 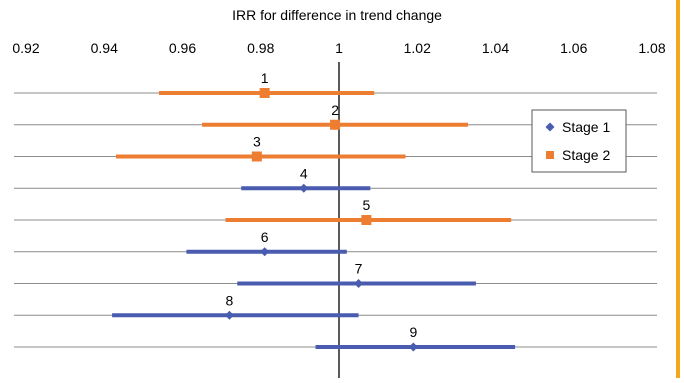 I want to click on legend-label: Stage 1, so click(x=586, y=127).